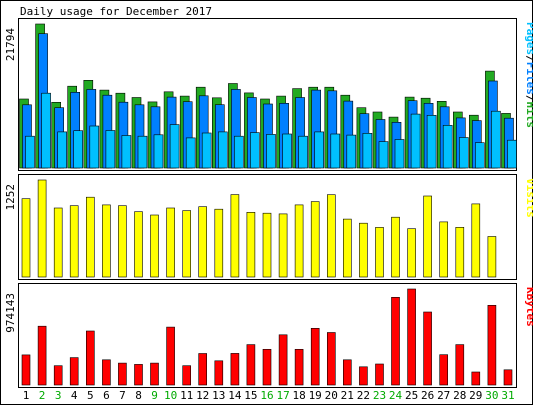 This screenshot has height=405, width=533. I want to click on day-label-17: 17, so click(282, 395).